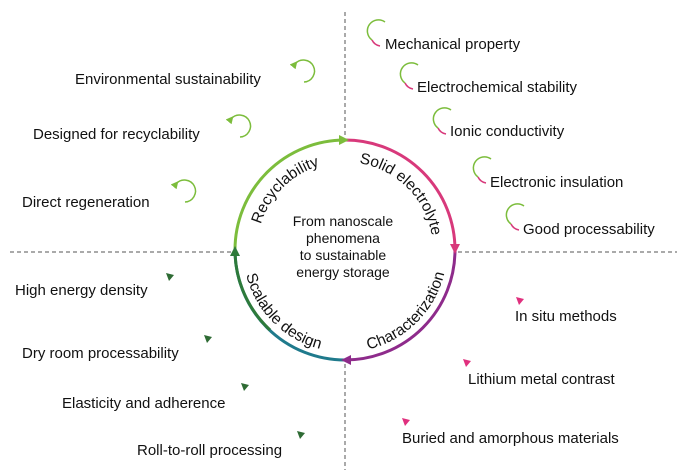  I want to click on item: Roll-to-roll processing, so click(209, 450).